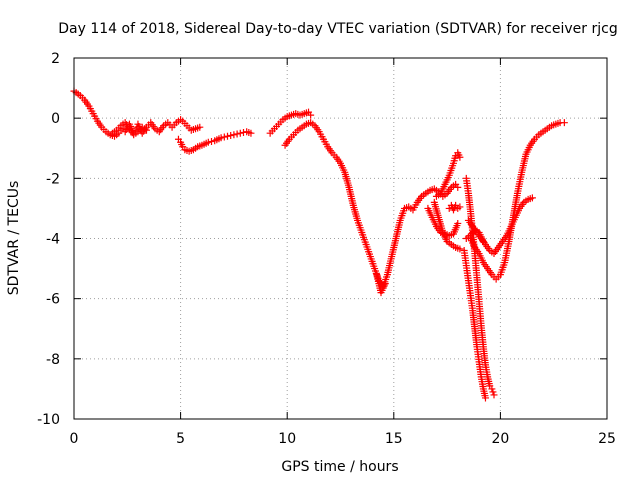  What do you see at coordinates (607, 439) in the screenshot?
I see `x-tick-label: 25` at bounding box center [607, 439].